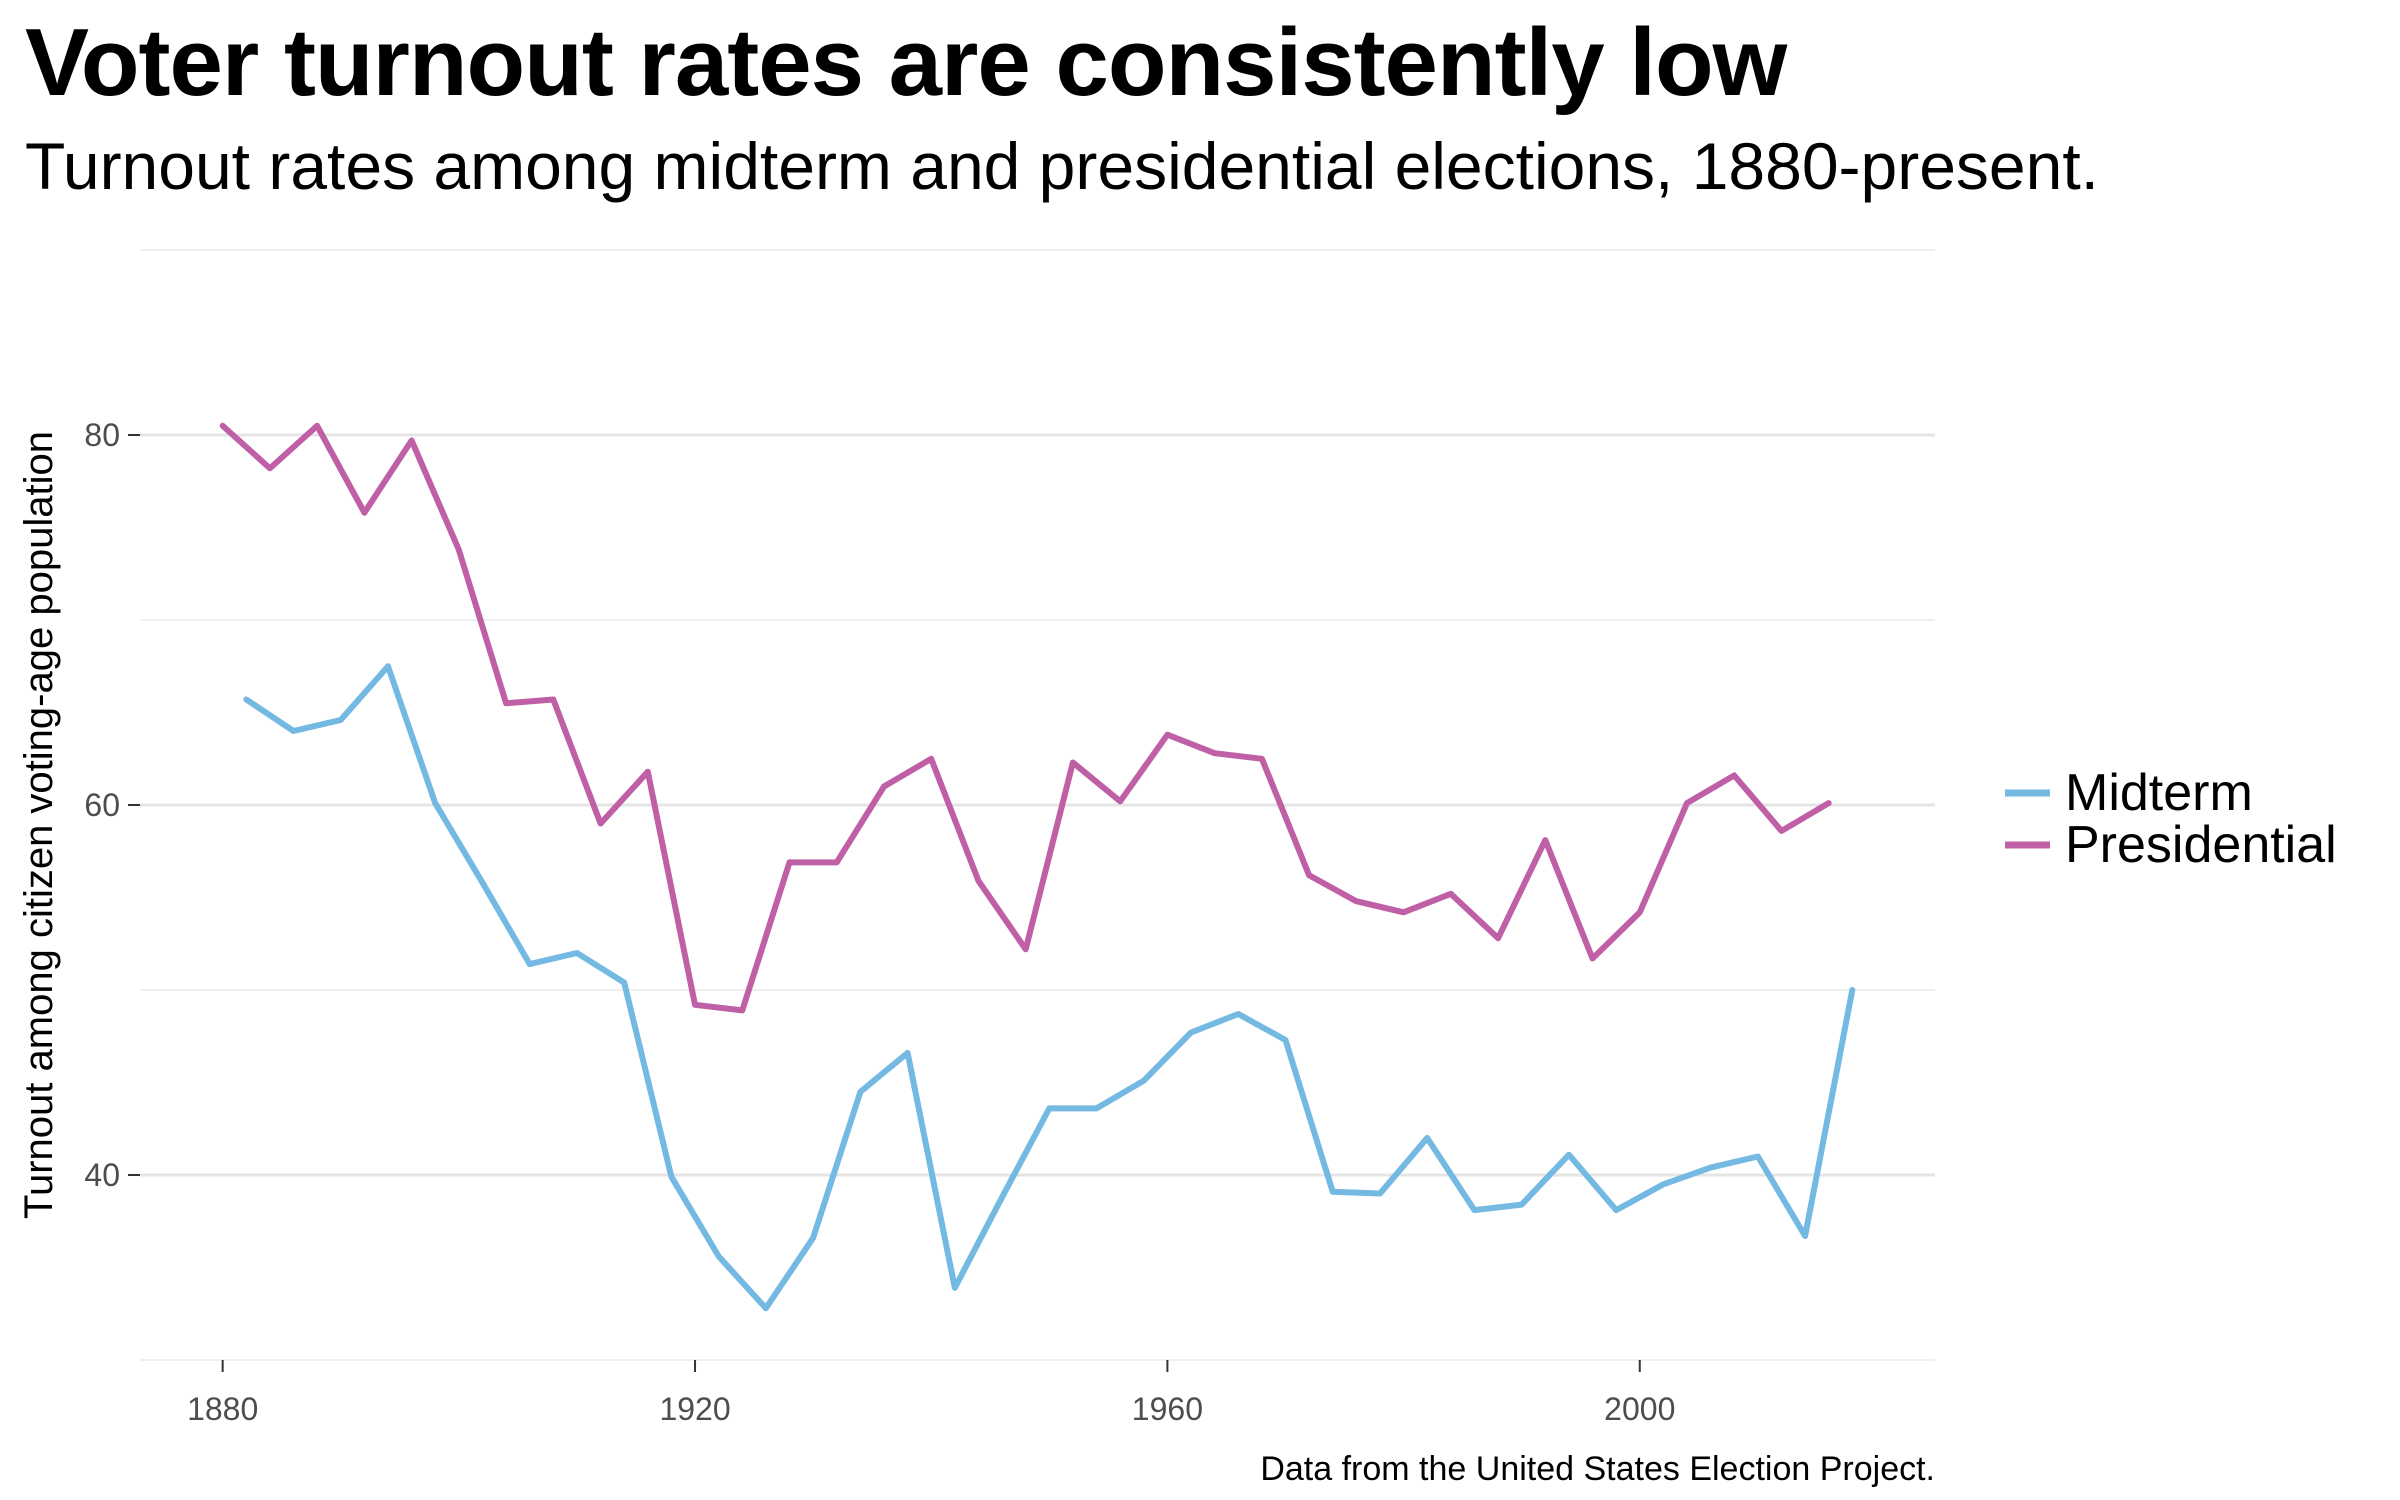 Image resolution: width=2400 pixels, height=1500 pixels. What do you see at coordinates (694, 1409) in the screenshot?
I see `x-tick-label: 1920` at bounding box center [694, 1409].